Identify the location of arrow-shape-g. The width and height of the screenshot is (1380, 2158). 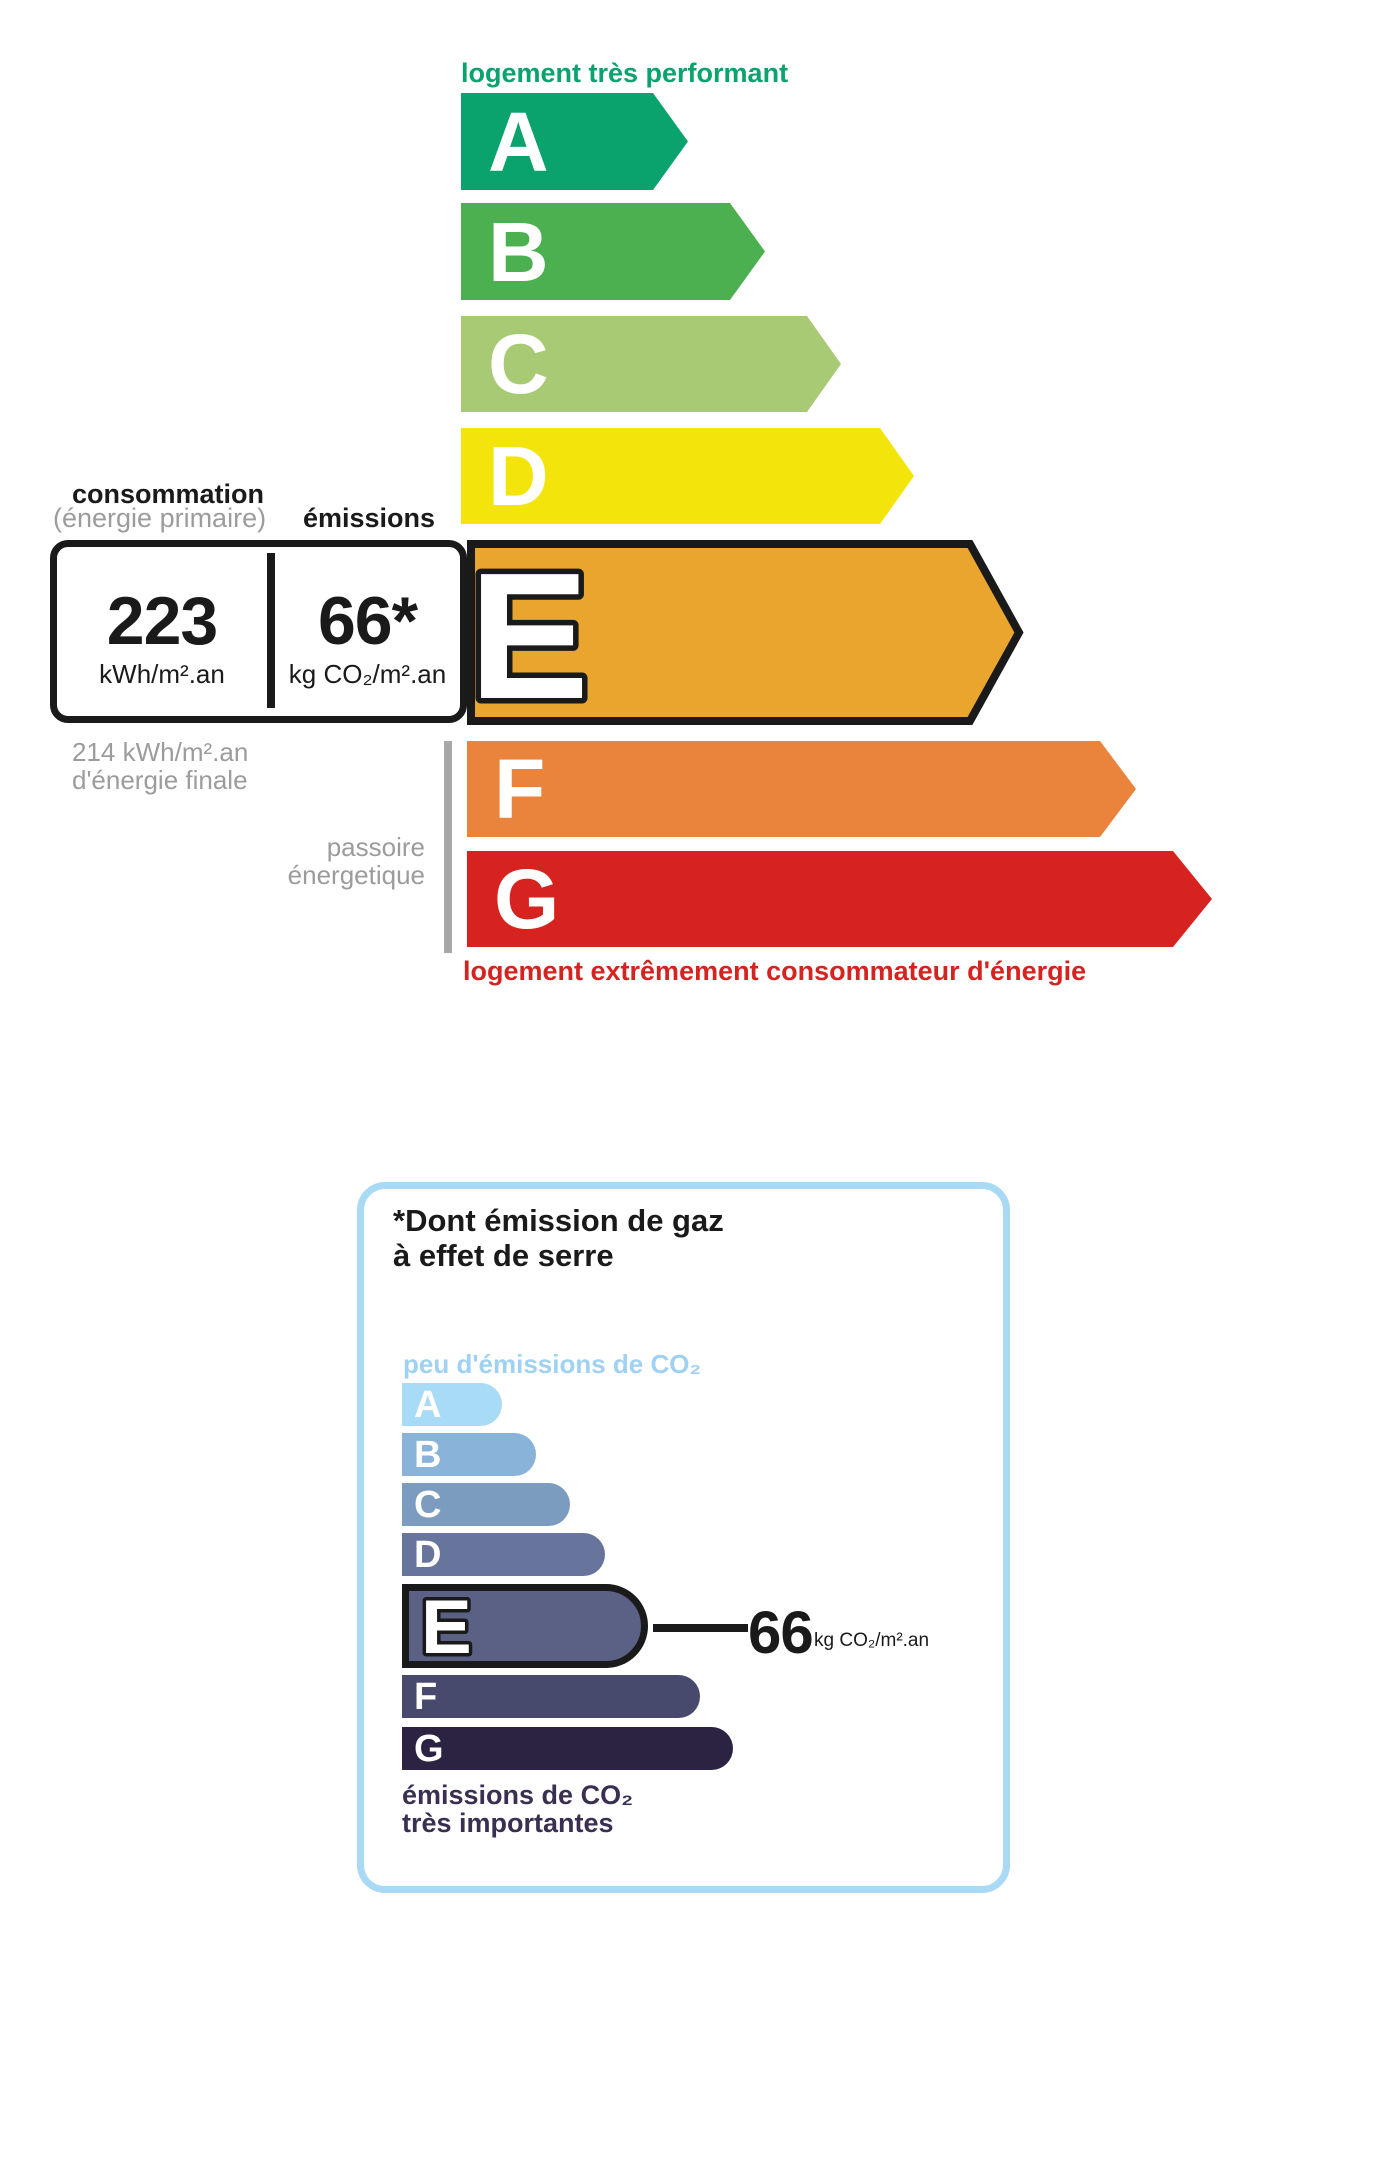
(839, 899).